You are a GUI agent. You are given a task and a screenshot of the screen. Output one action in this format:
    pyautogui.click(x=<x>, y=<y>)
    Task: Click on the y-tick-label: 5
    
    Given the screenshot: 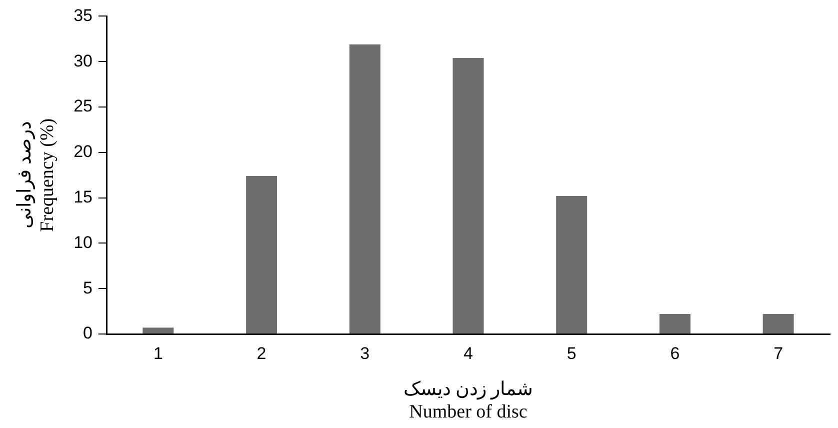 What is the action you would take?
    pyautogui.click(x=88, y=288)
    